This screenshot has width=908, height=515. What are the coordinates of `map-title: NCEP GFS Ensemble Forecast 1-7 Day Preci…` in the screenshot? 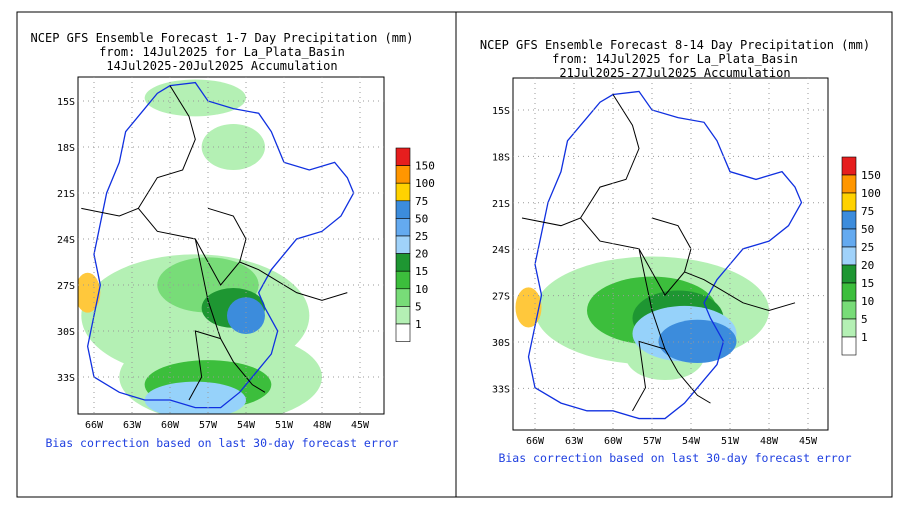 It's located at (222, 38).